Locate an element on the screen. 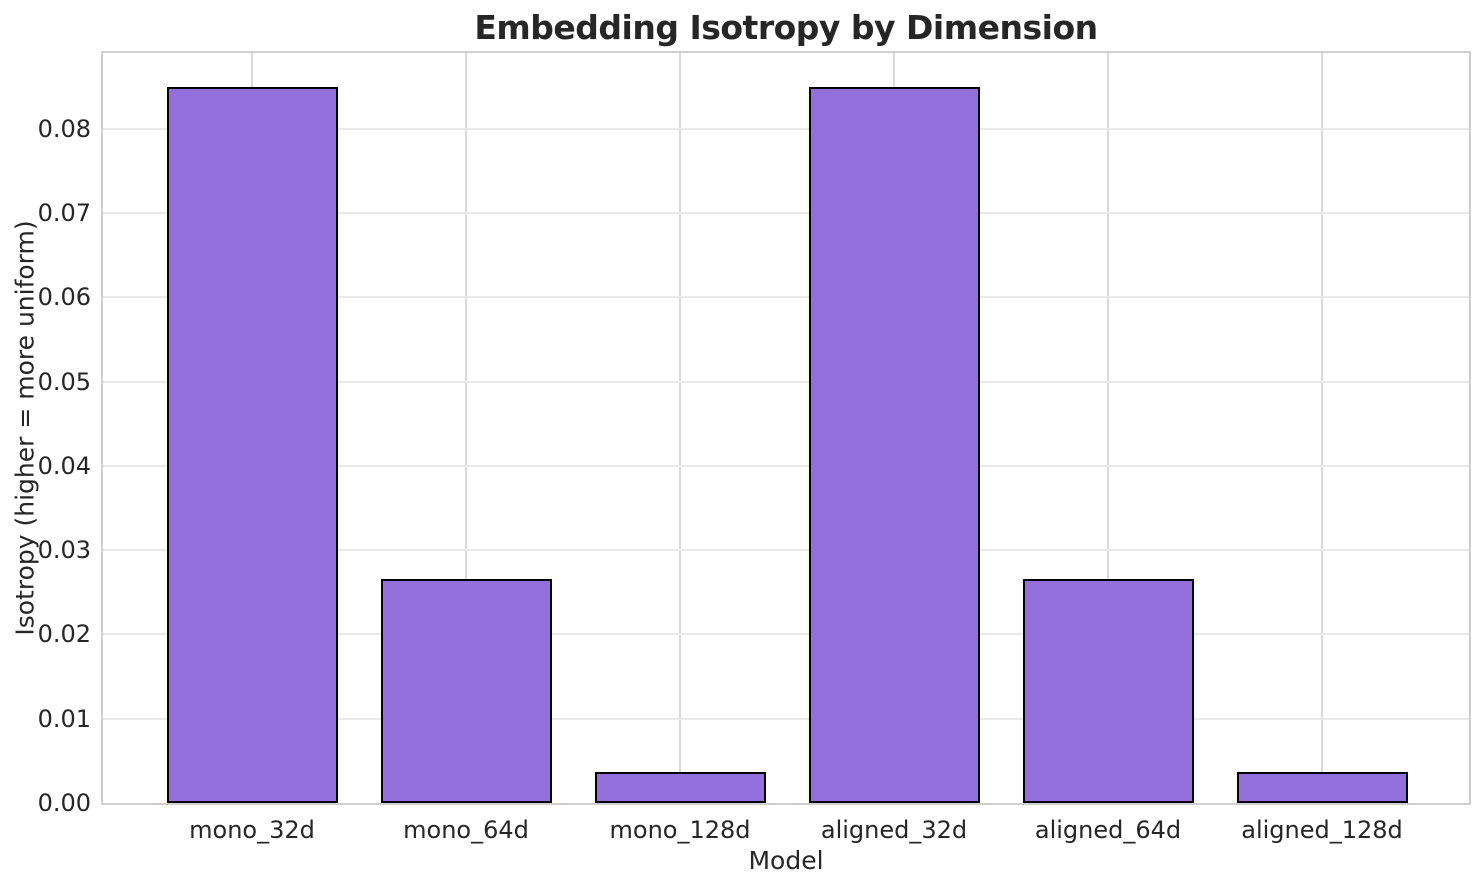  y-tick-label: 0.00 is located at coordinates (64, 803).